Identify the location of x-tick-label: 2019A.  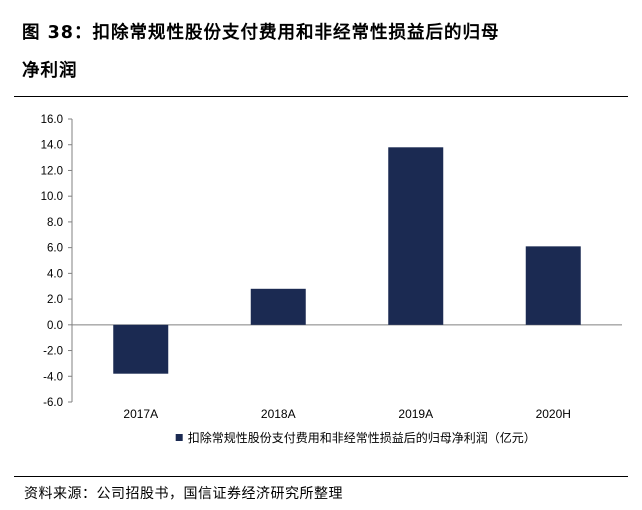
(415, 414).